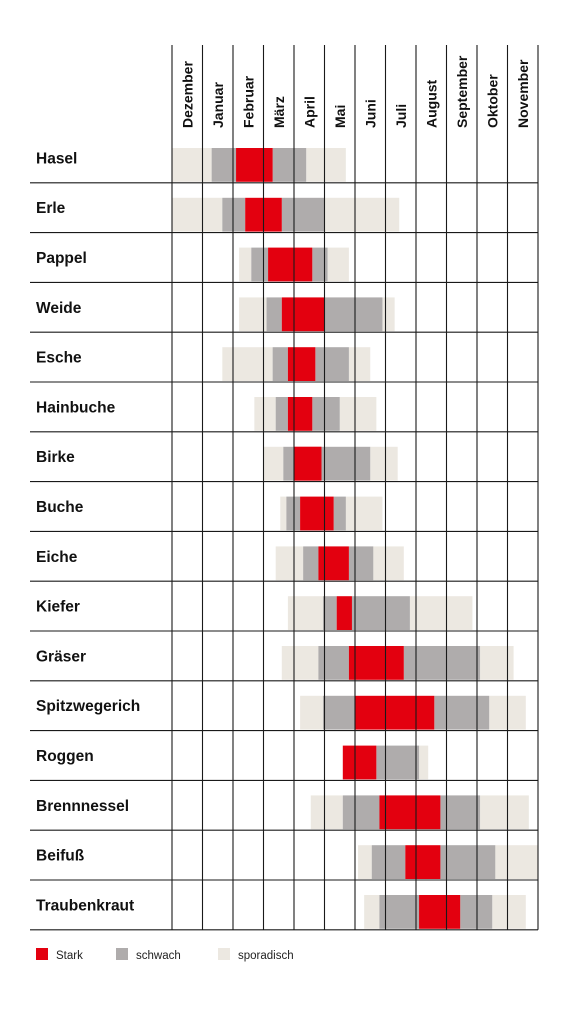 This screenshot has width=584, height=1024. Describe the element at coordinates (279, 112) in the screenshot. I see `month-label: März` at that location.